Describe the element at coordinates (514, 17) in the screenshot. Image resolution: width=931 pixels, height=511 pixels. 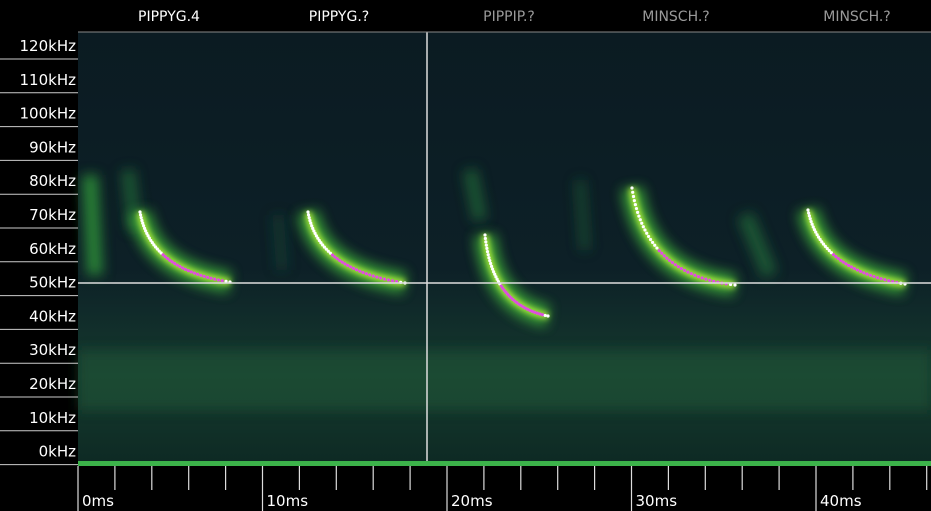
I see `species-bar: PIPPYG.4 PIPPYG.? PIPPIP.? MINSCH.? MINSCH.?` at that location.